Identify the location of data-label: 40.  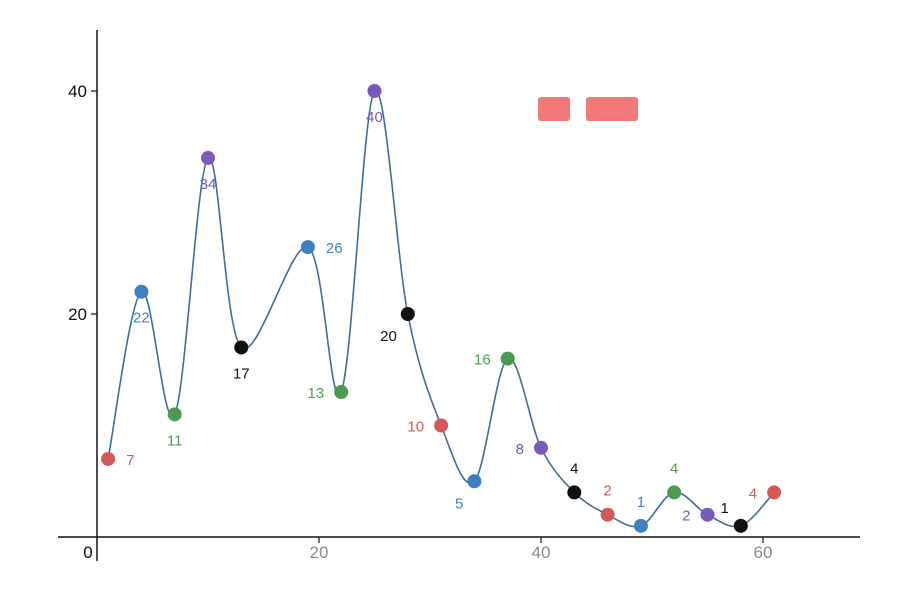
(374, 117).